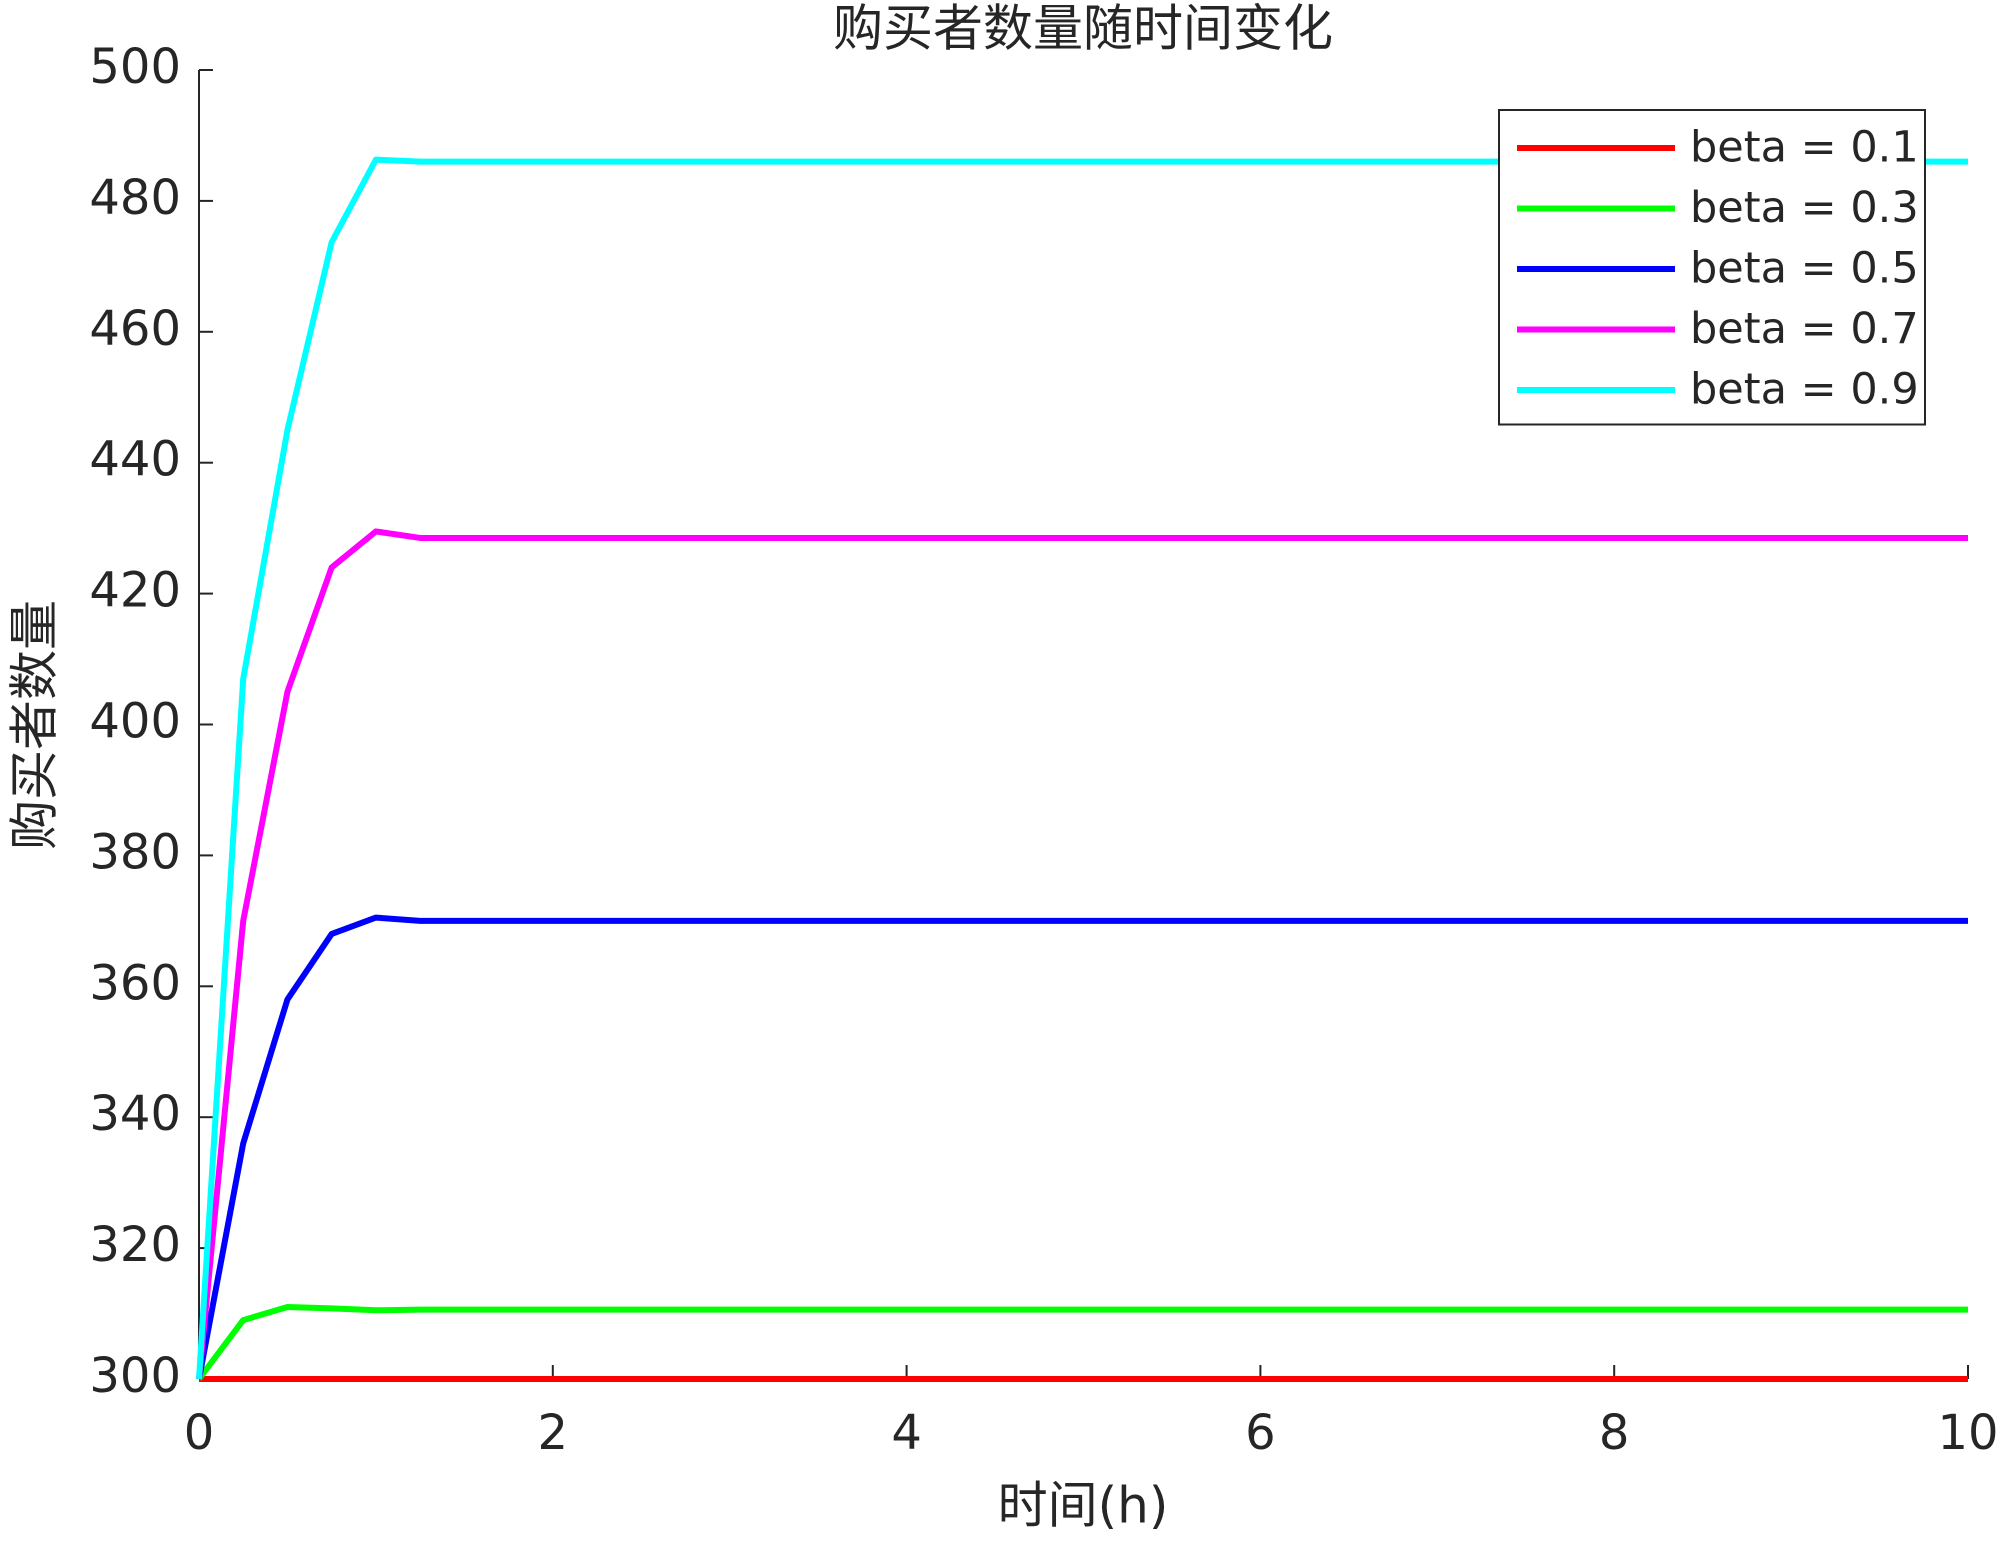 This screenshot has width=2000, height=1546. Describe the element at coordinates (135, 1114) in the screenshot. I see `y-tick-label: 340` at that location.